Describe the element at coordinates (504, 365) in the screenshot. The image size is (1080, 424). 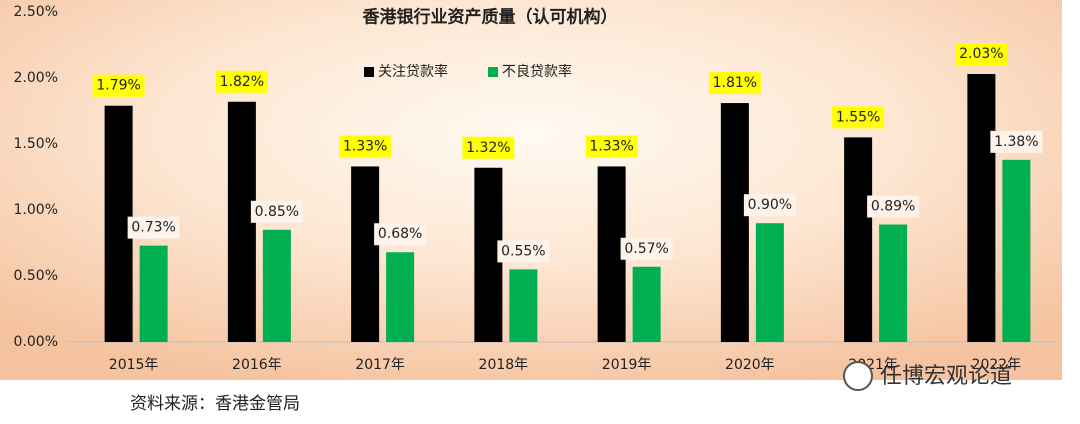
I see `x-tick-label: 2018年` at that location.